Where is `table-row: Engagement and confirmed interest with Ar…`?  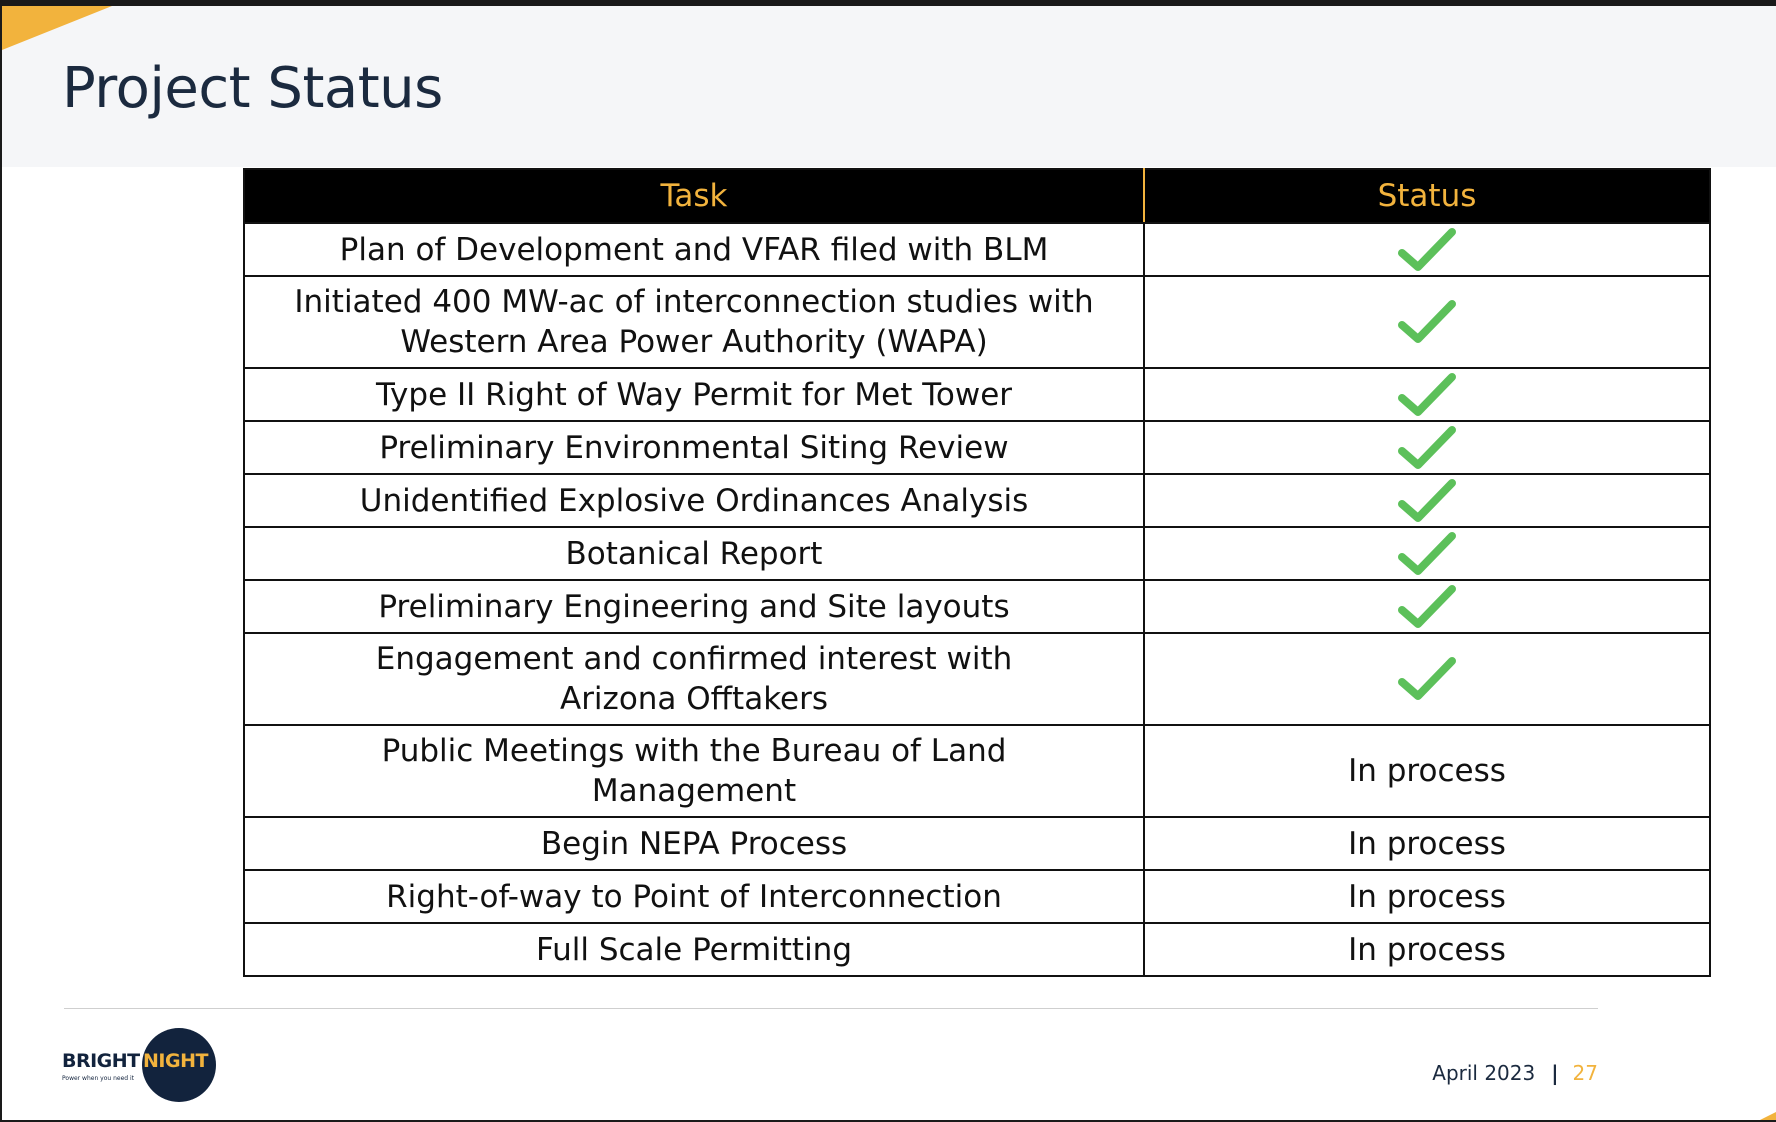
table-row: Engagement and confirmed interest with Ar… is located at coordinates (977, 679).